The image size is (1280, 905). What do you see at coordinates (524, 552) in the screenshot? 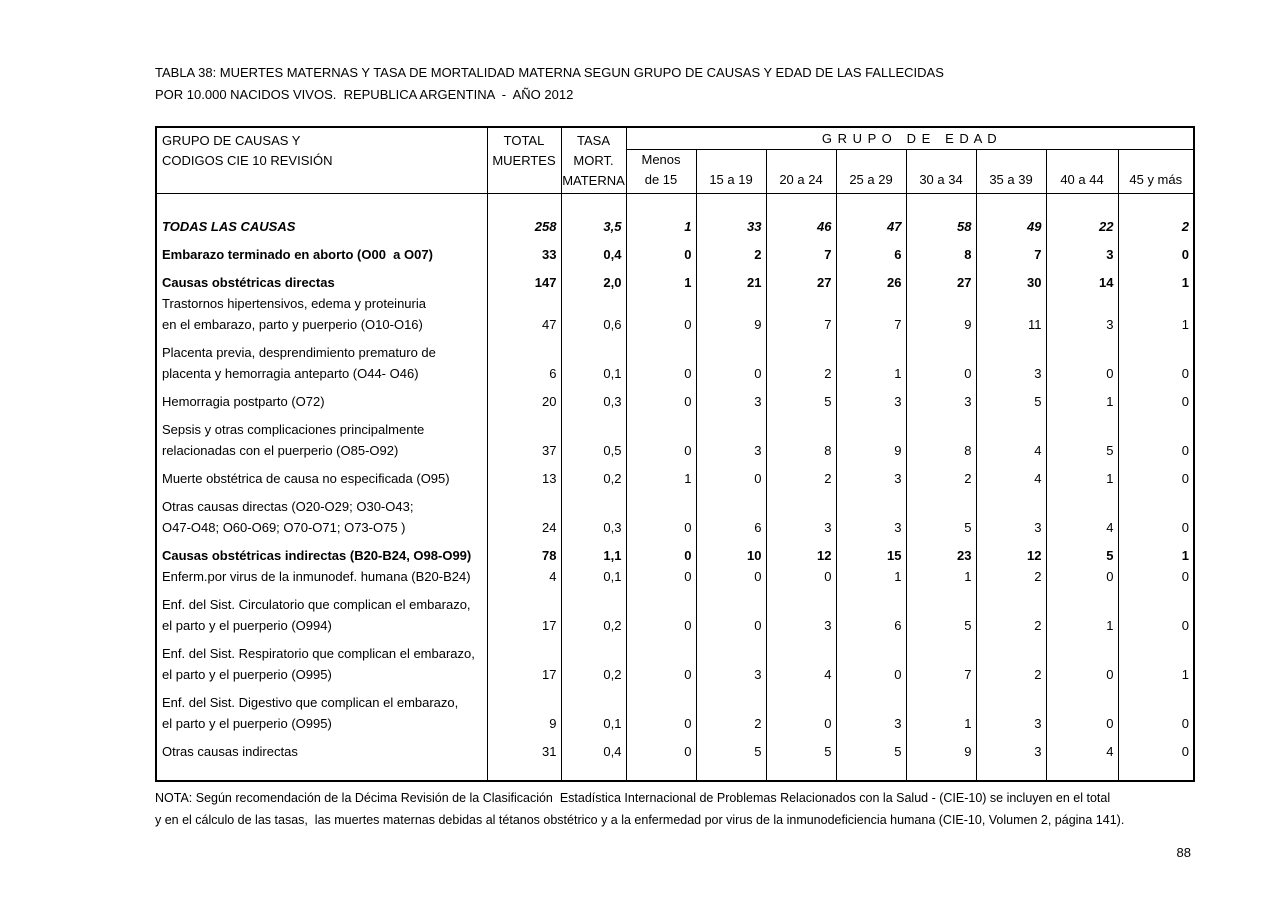
I see `total-deaths-value: 78` at bounding box center [524, 552].